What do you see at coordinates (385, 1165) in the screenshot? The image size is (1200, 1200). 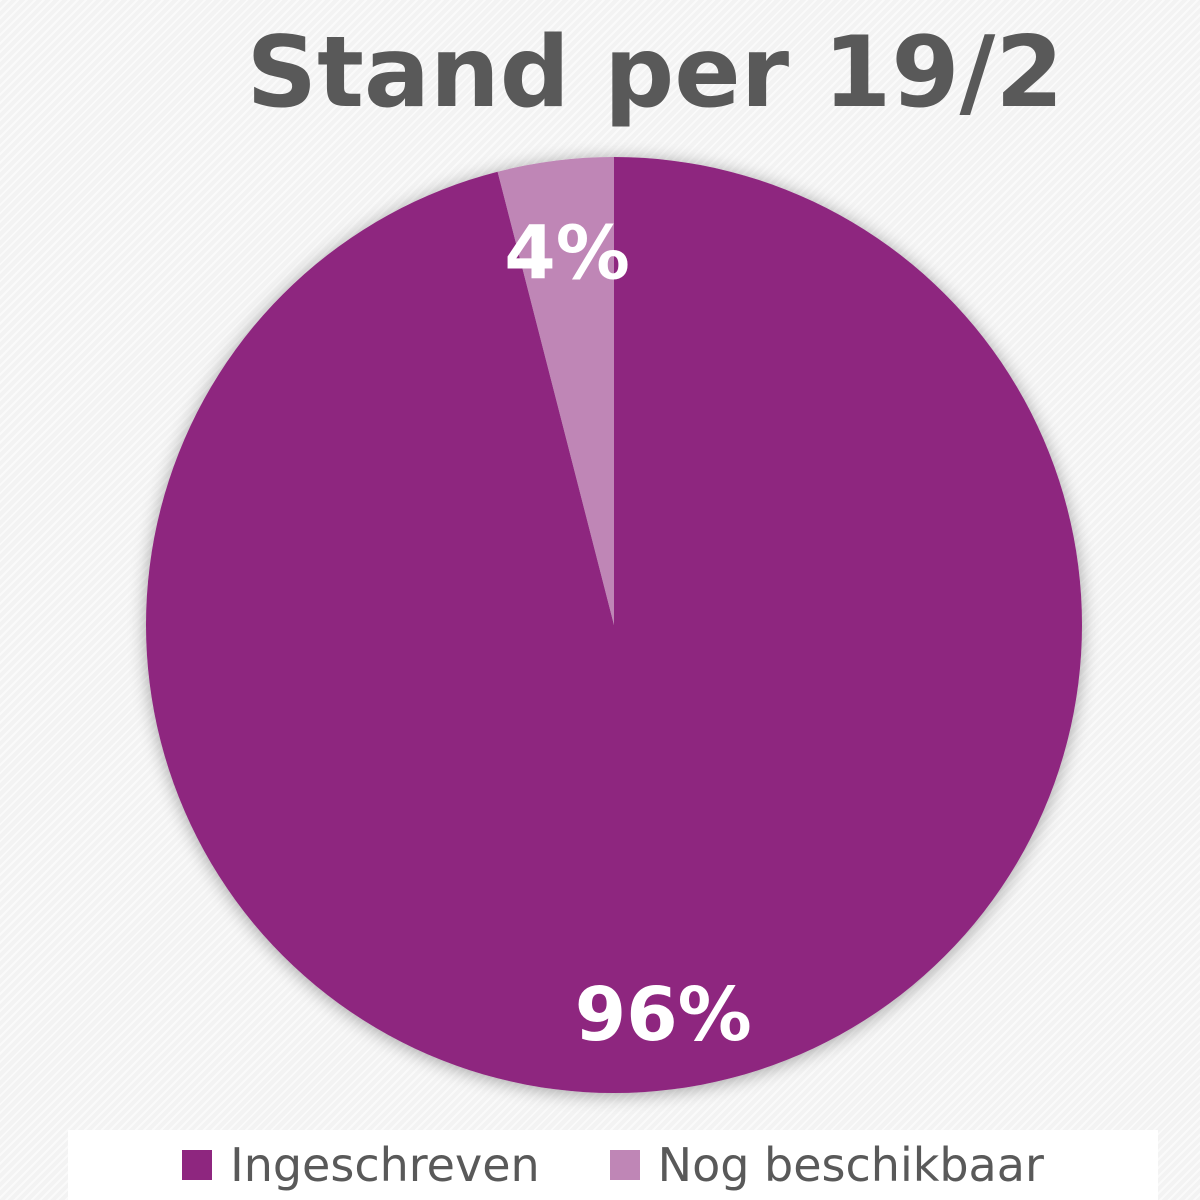 I see `legend-label-ingeschreven: Ingeschreven` at bounding box center [385, 1165].